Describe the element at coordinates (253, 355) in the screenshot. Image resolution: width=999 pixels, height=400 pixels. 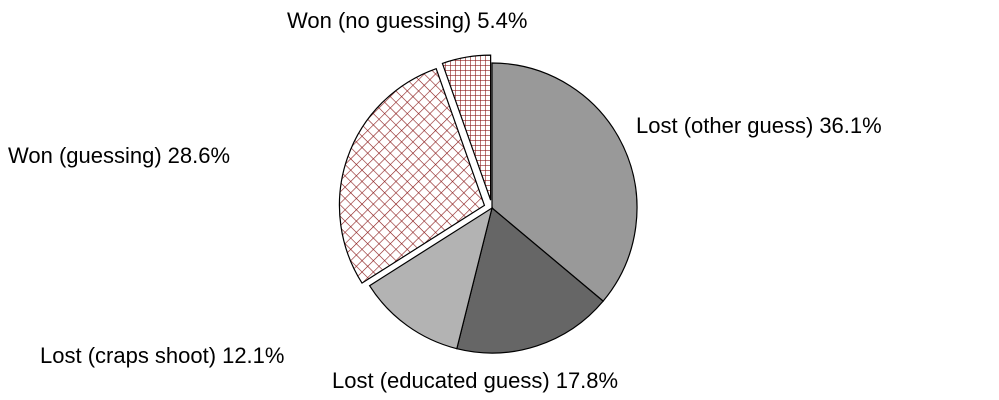
I see `slice-value: 12.1%` at that location.